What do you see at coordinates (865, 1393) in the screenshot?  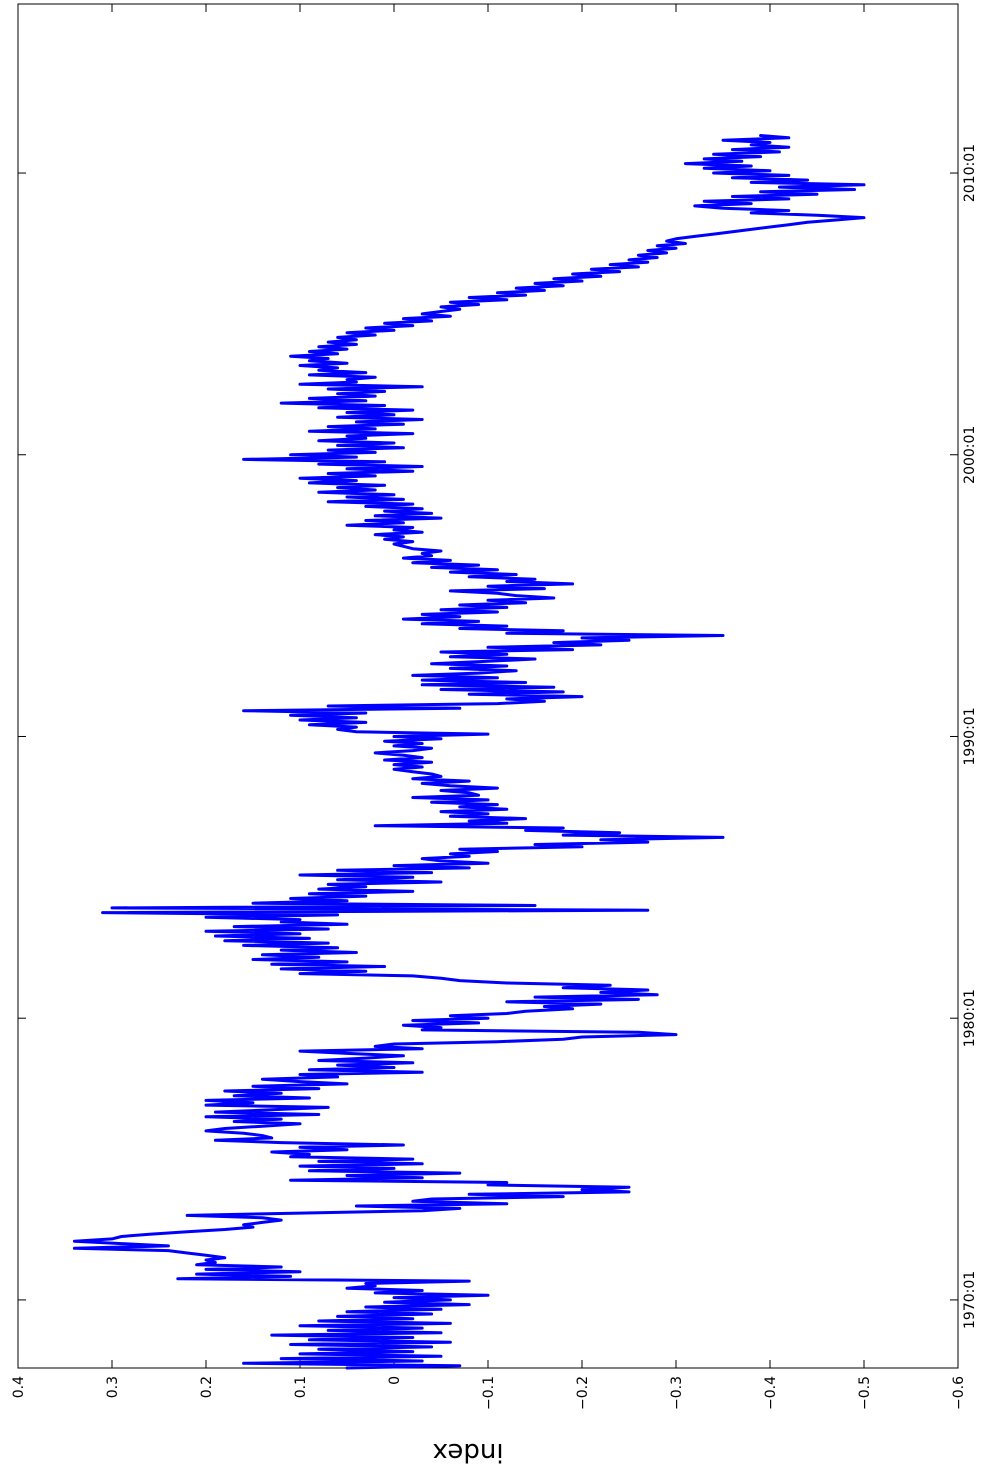 I see `value-tick-label: −0.5` at bounding box center [865, 1393].